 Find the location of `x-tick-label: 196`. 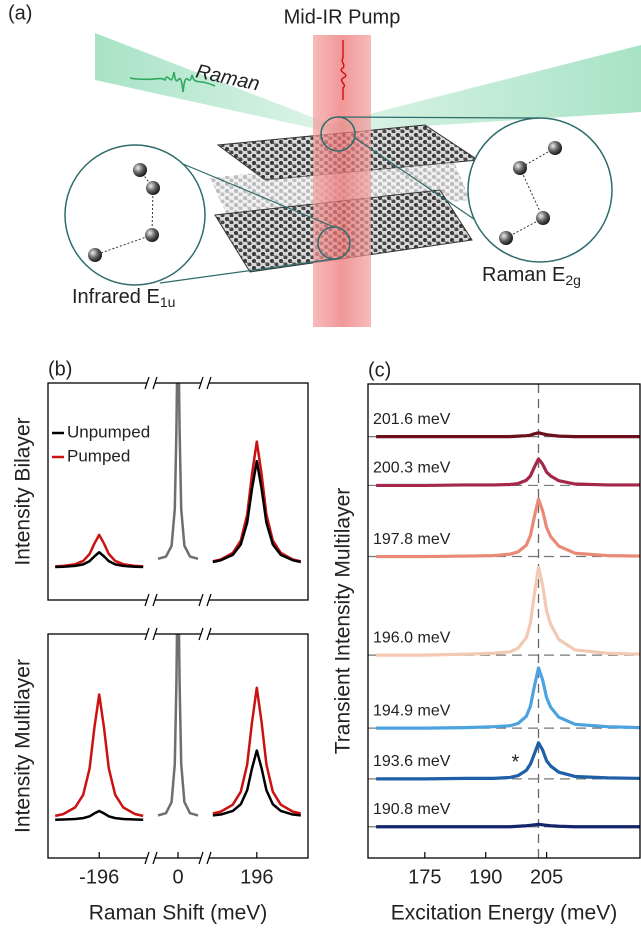

x-tick-label: 196 is located at coordinates (256, 877).